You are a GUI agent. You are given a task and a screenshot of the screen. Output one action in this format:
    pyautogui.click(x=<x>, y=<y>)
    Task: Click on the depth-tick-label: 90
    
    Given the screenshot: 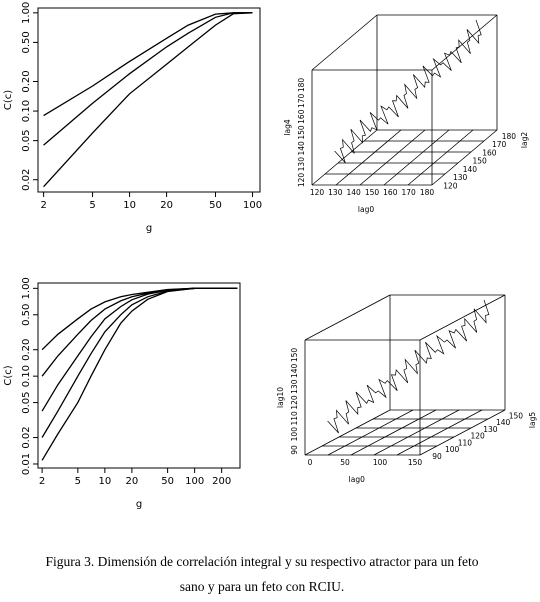 What is the action you would take?
    pyautogui.click(x=437, y=456)
    